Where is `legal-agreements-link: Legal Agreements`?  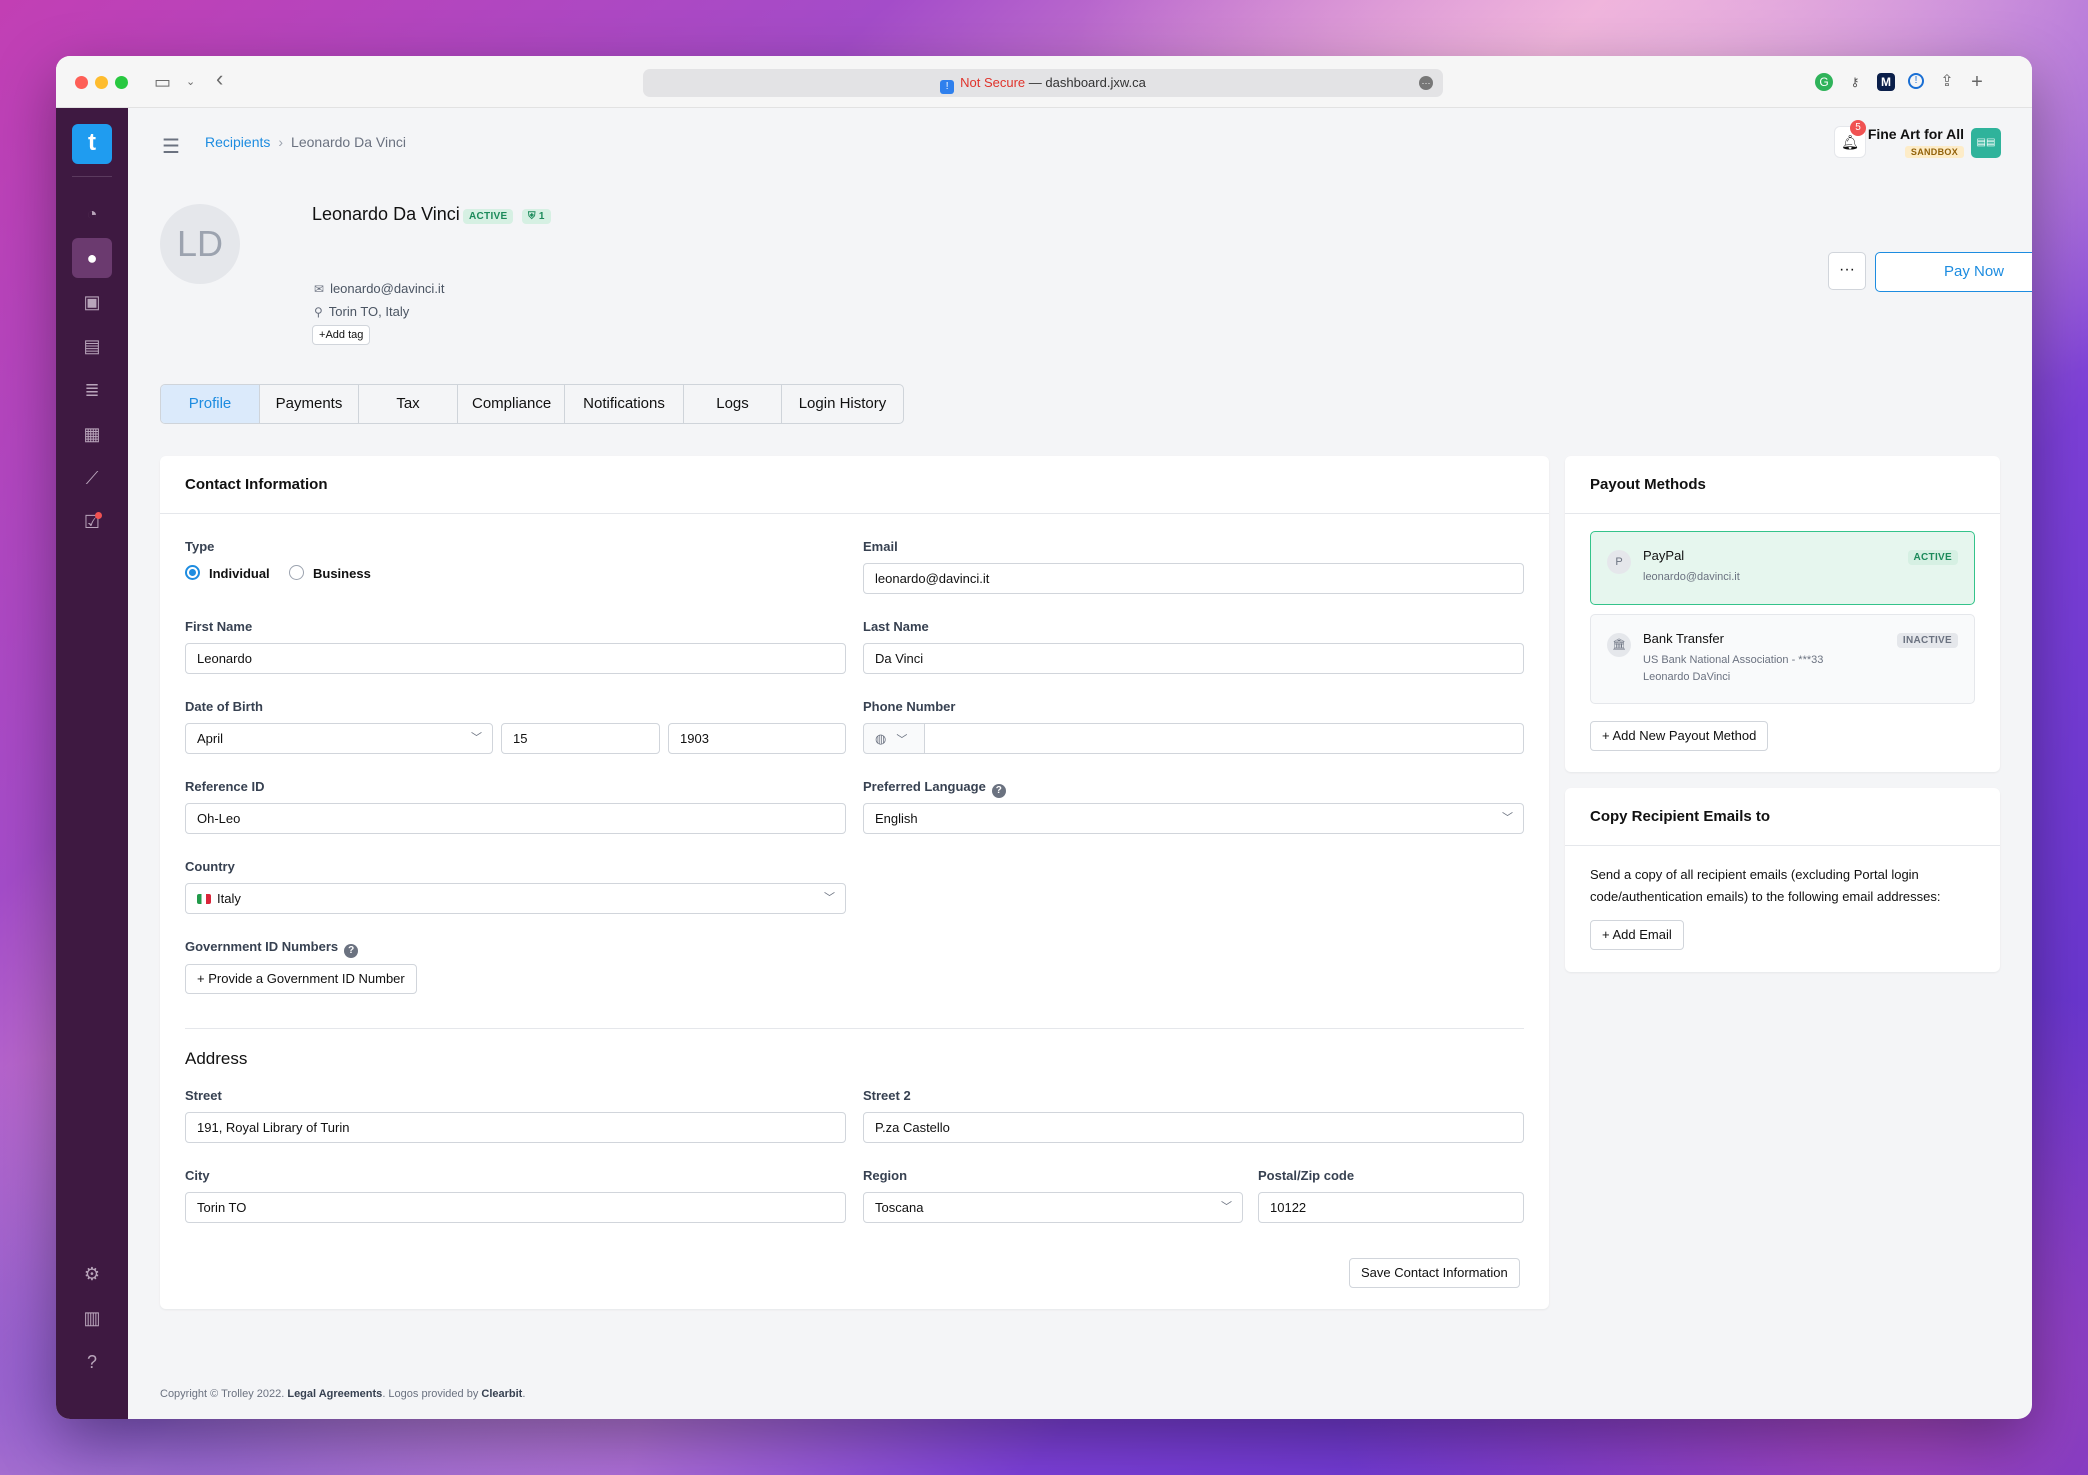
legal-agreements-link: Legal Agreements is located at coordinates (335, 1394).